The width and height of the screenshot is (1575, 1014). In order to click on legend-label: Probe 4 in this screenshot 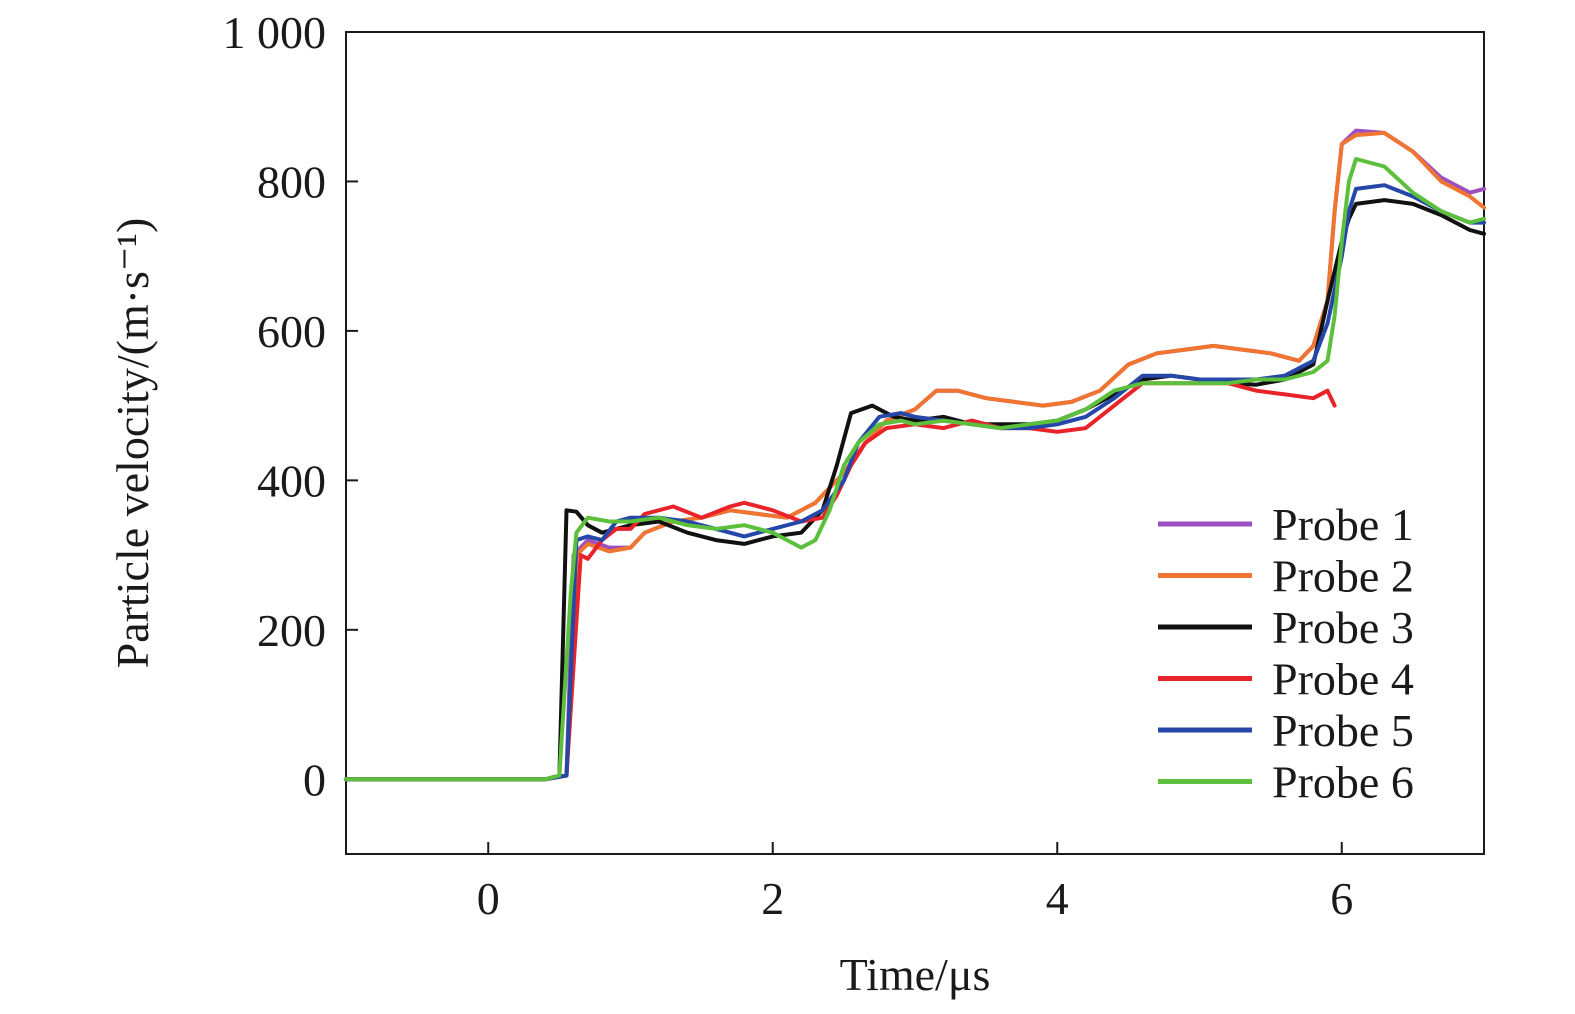, I will do `click(1343, 679)`.